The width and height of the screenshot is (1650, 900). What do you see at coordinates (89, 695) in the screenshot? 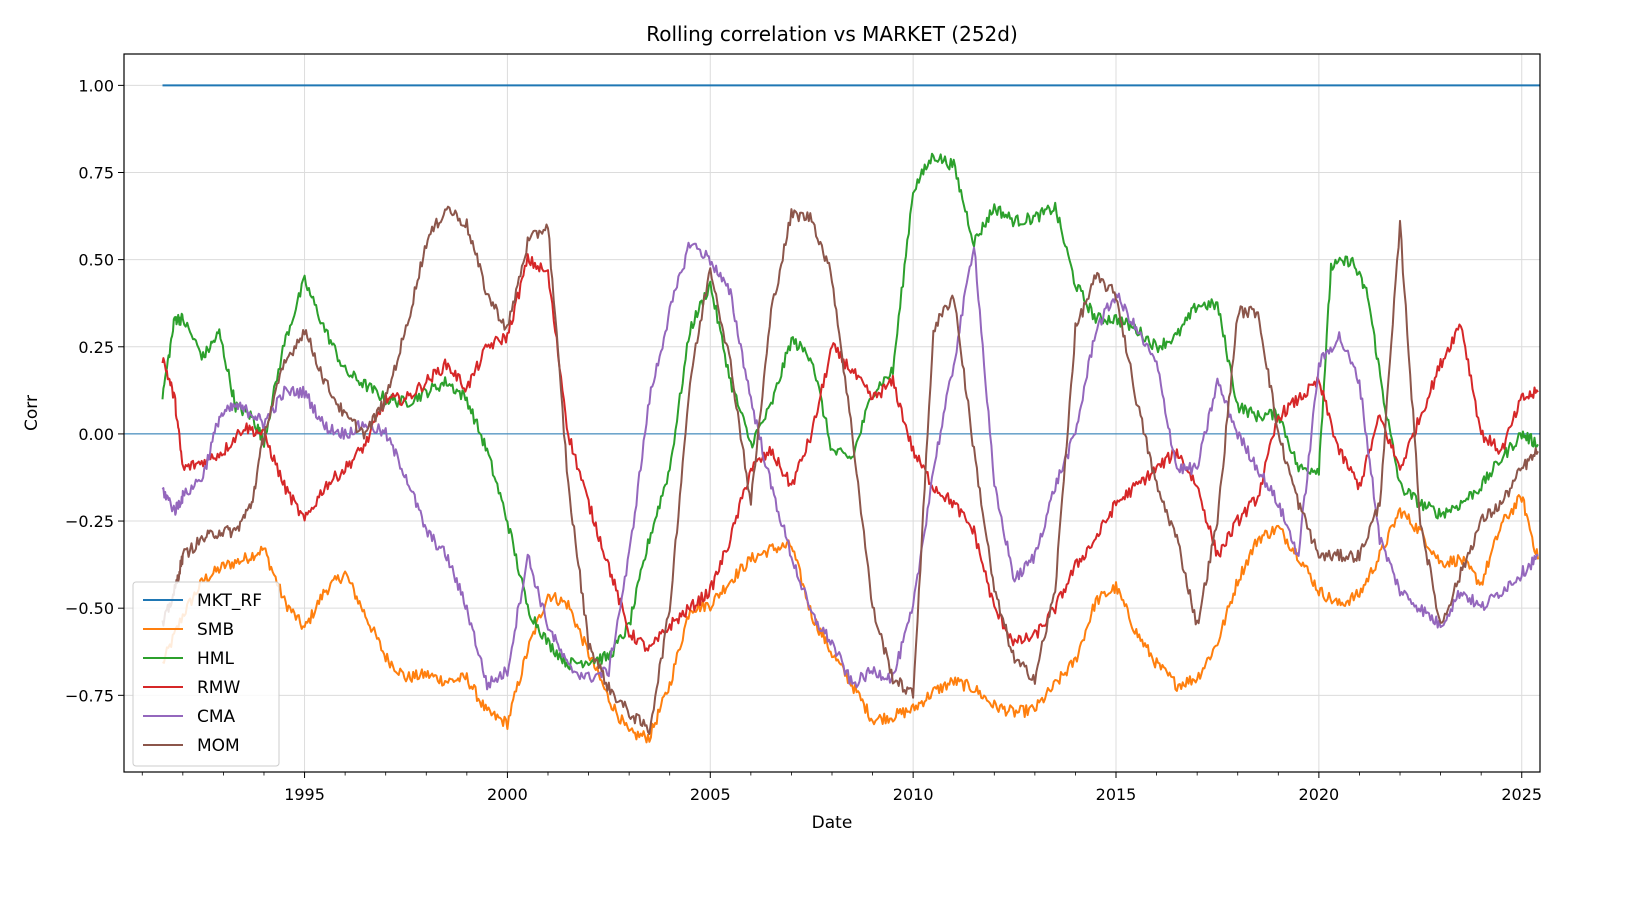
I see `y-tick-label: −0.75` at bounding box center [89, 695].